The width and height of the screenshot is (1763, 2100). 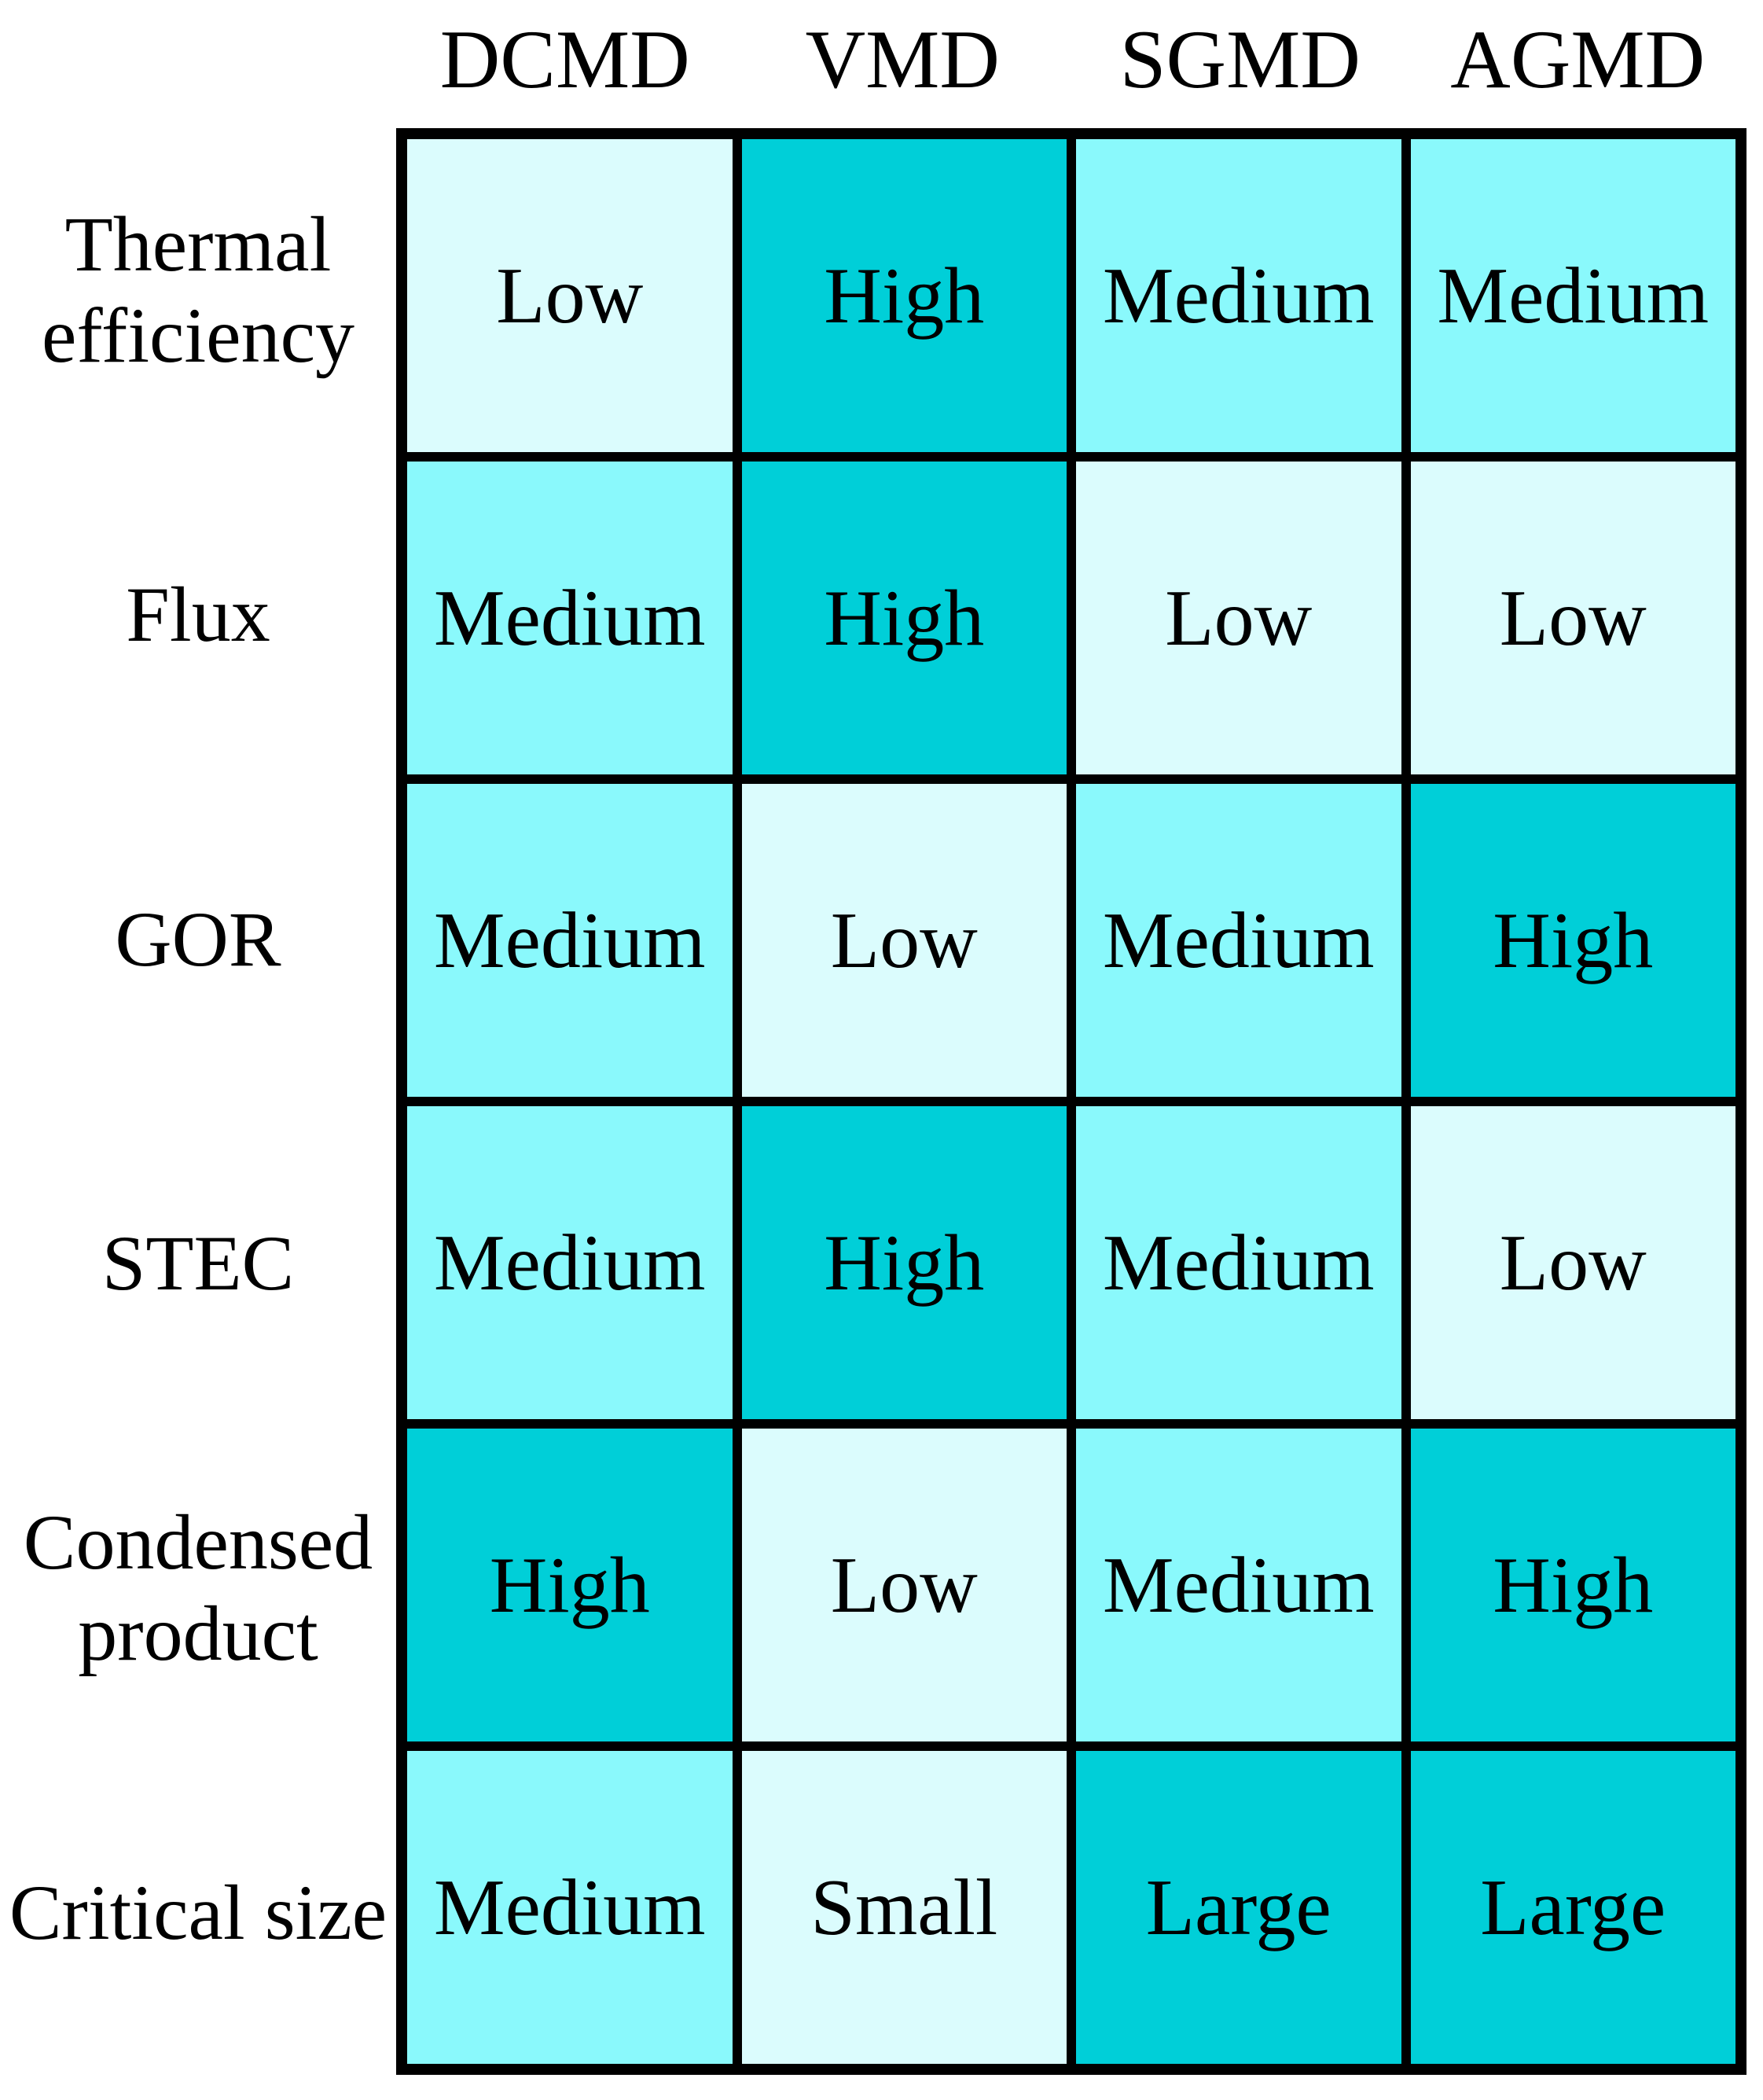 I want to click on column-header-vmd: VMD, so click(x=902, y=59).